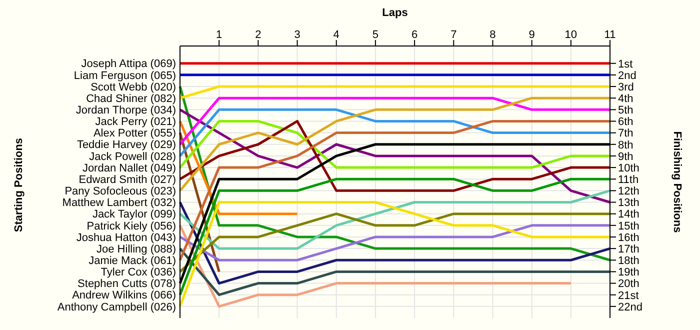 The image size is (700, 330). Describe the element at coordinates (129, 168) in the screenshot. I see `series-label: Jordan Nallet (049)` at that location.